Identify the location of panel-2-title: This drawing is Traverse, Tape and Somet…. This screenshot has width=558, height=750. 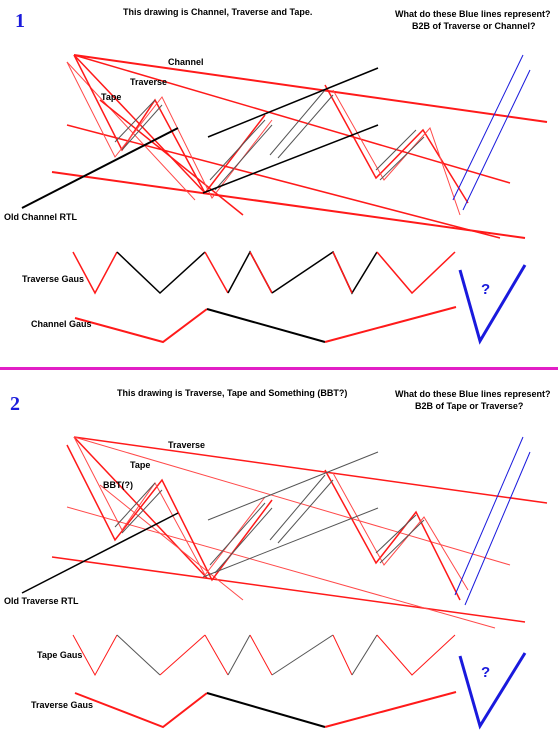
(232, 393).